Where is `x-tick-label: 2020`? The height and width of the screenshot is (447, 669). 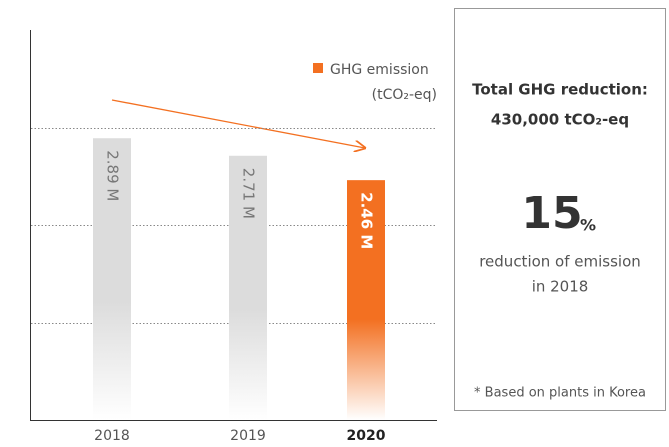 x-tick-label: 2020 is located at coordinates (366, 436).